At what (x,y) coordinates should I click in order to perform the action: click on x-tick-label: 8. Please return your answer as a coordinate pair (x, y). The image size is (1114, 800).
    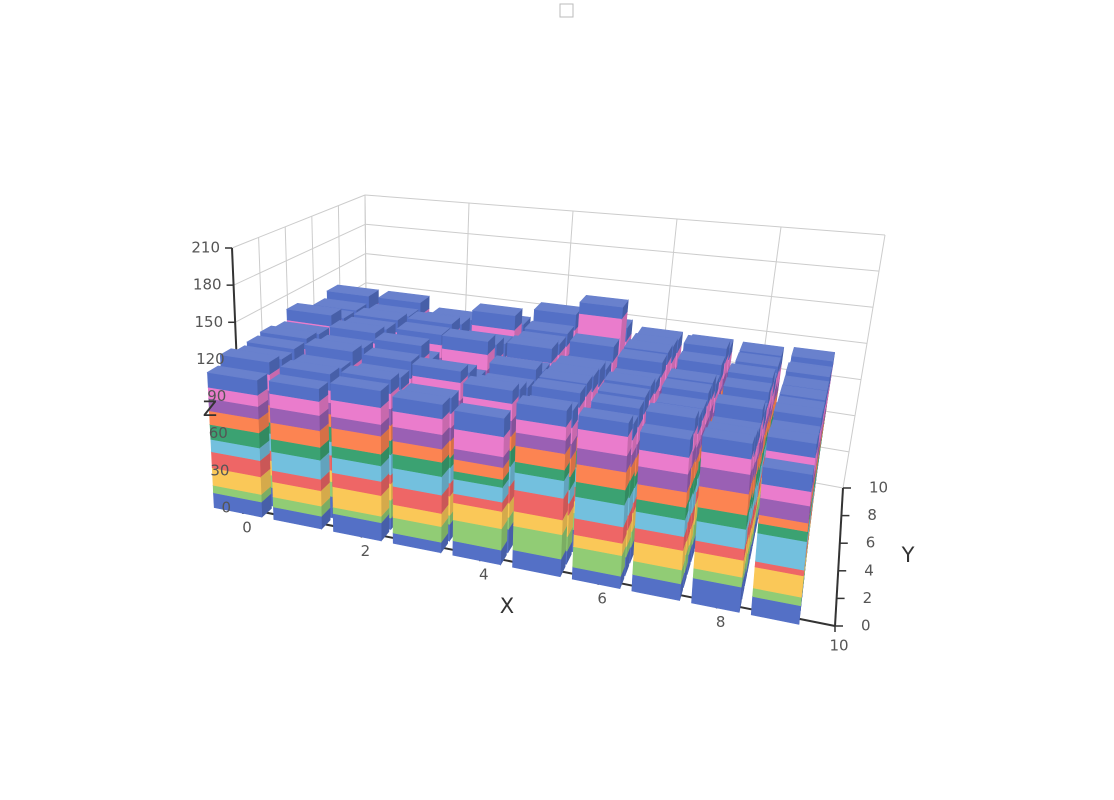
    Looking at the image, I should click on (721, 622).